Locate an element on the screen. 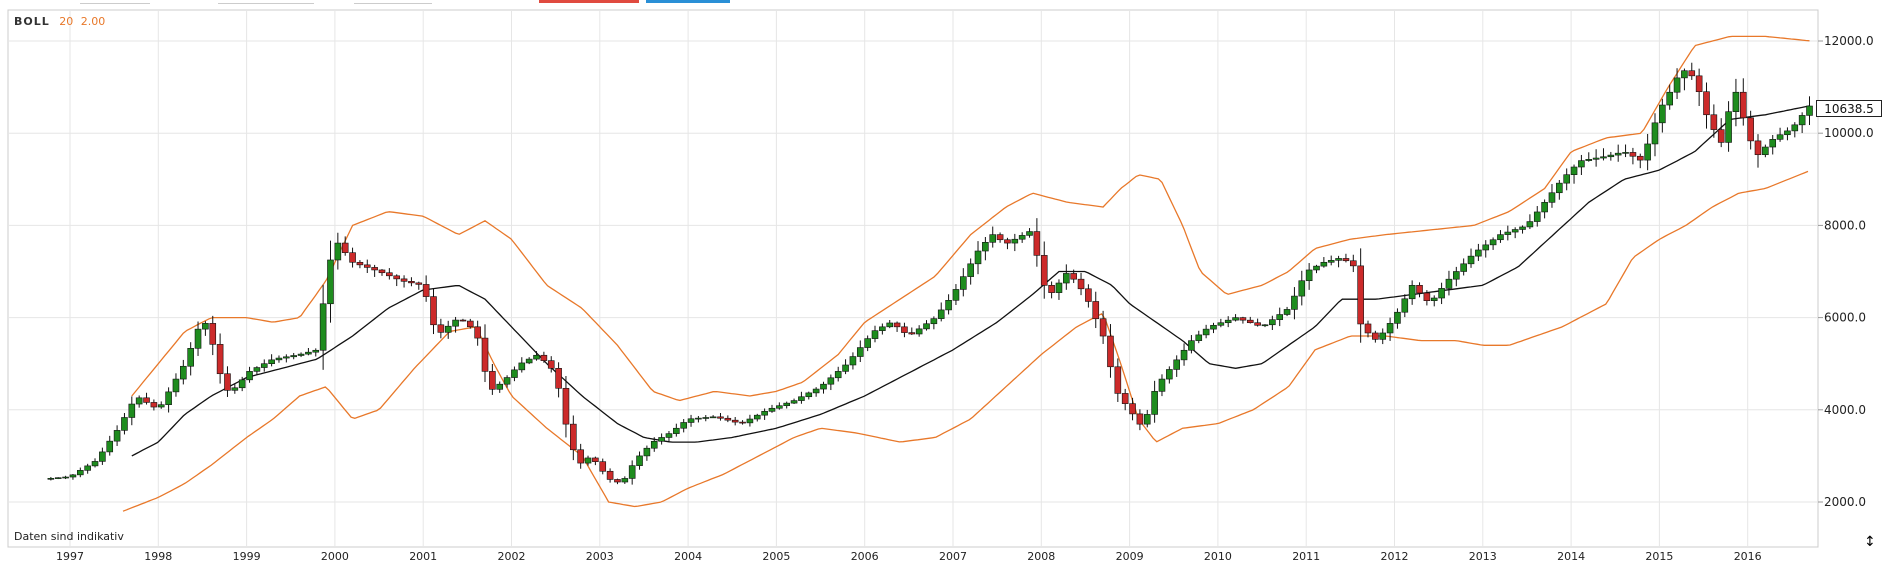  y-tick-label: 8000.0 is located at coordinates (1845, 225).